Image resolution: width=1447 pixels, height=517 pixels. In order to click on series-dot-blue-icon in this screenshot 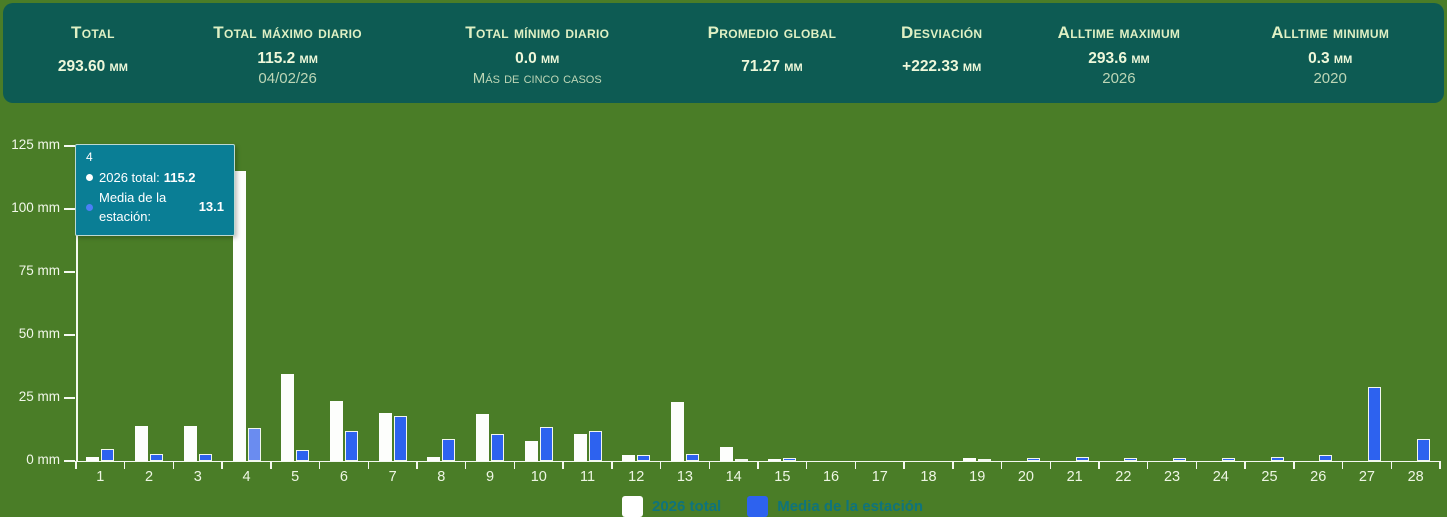, I will do `click(89, 207)`.